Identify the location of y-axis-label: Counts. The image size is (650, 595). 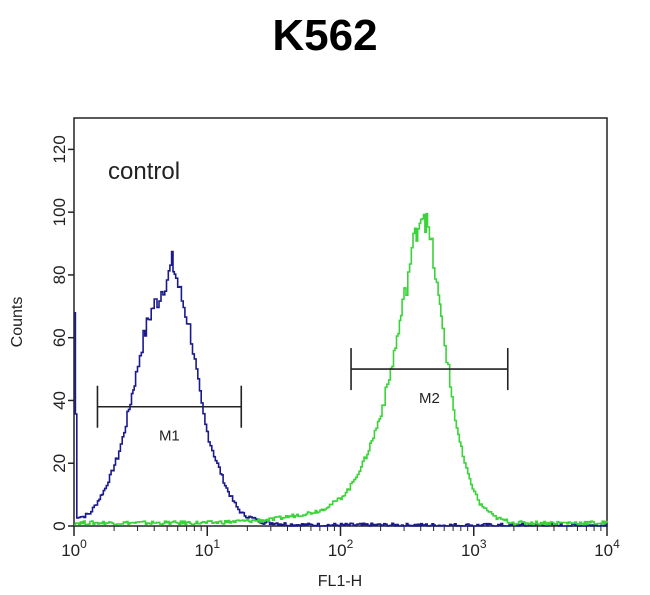
(17, 322).